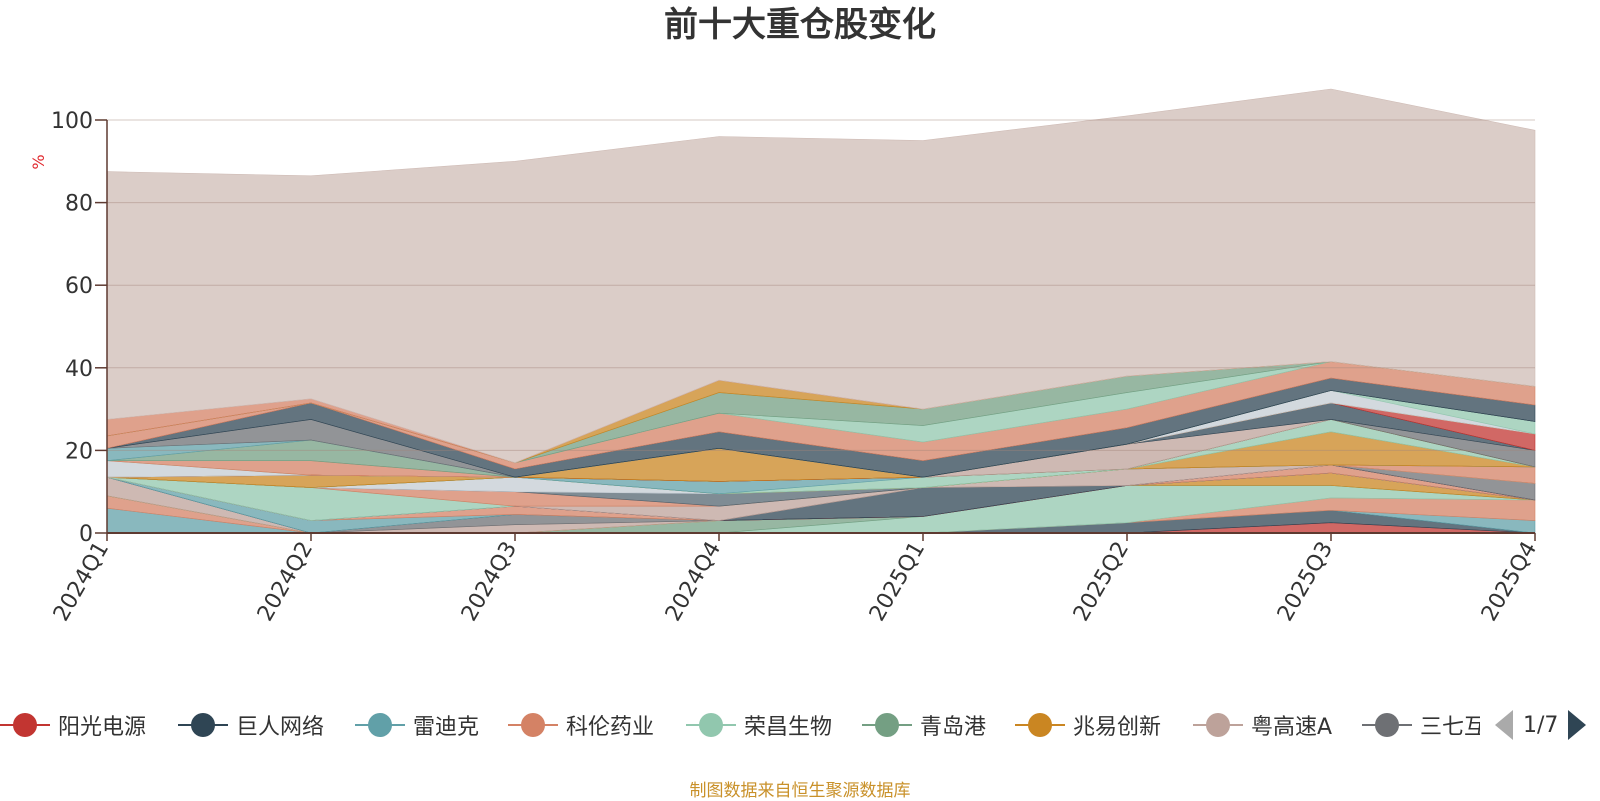 The image size is (1600, 801). What do you see at coordinates (79, 451) in the screenshot?
I see `y-tick-label: 20` at bounding box center [79, 451].